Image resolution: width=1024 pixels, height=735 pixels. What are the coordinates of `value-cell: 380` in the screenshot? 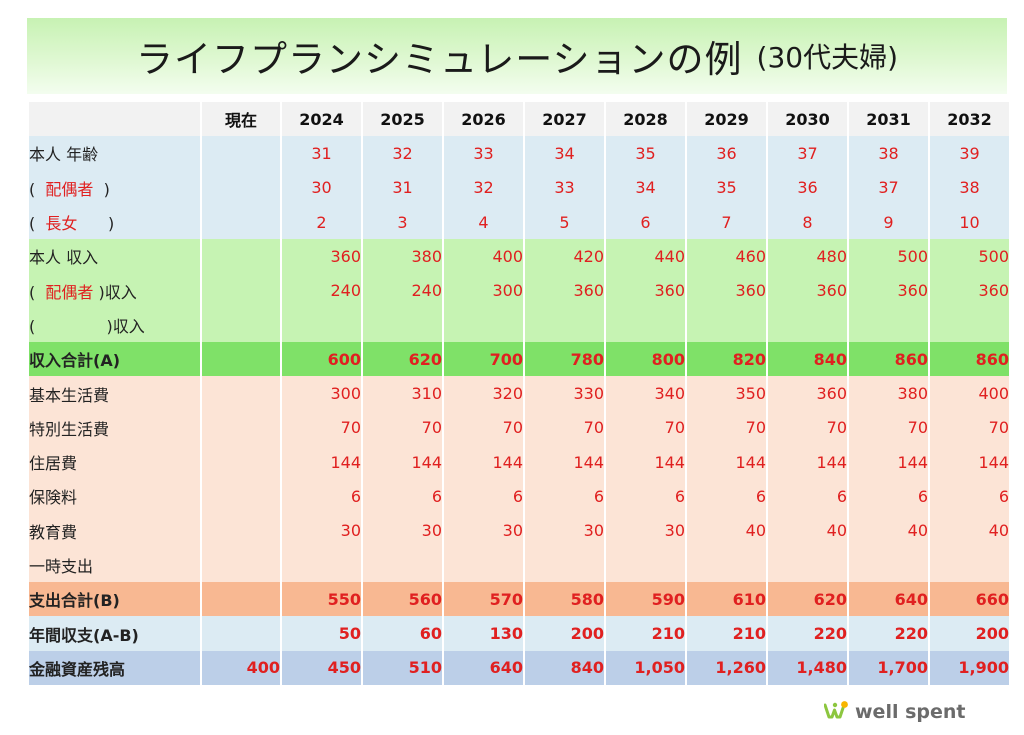 It's located at (888, 393).